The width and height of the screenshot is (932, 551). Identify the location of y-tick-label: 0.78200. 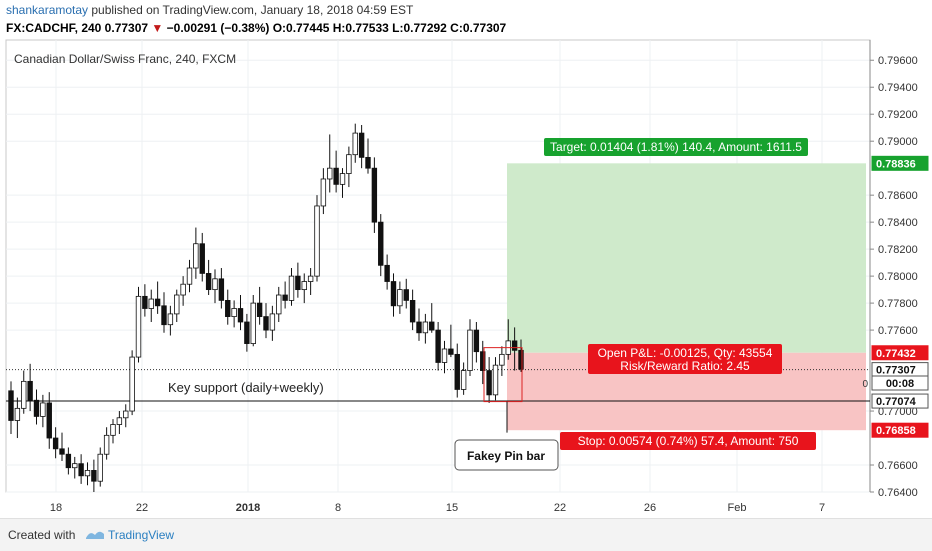
(898, 250).